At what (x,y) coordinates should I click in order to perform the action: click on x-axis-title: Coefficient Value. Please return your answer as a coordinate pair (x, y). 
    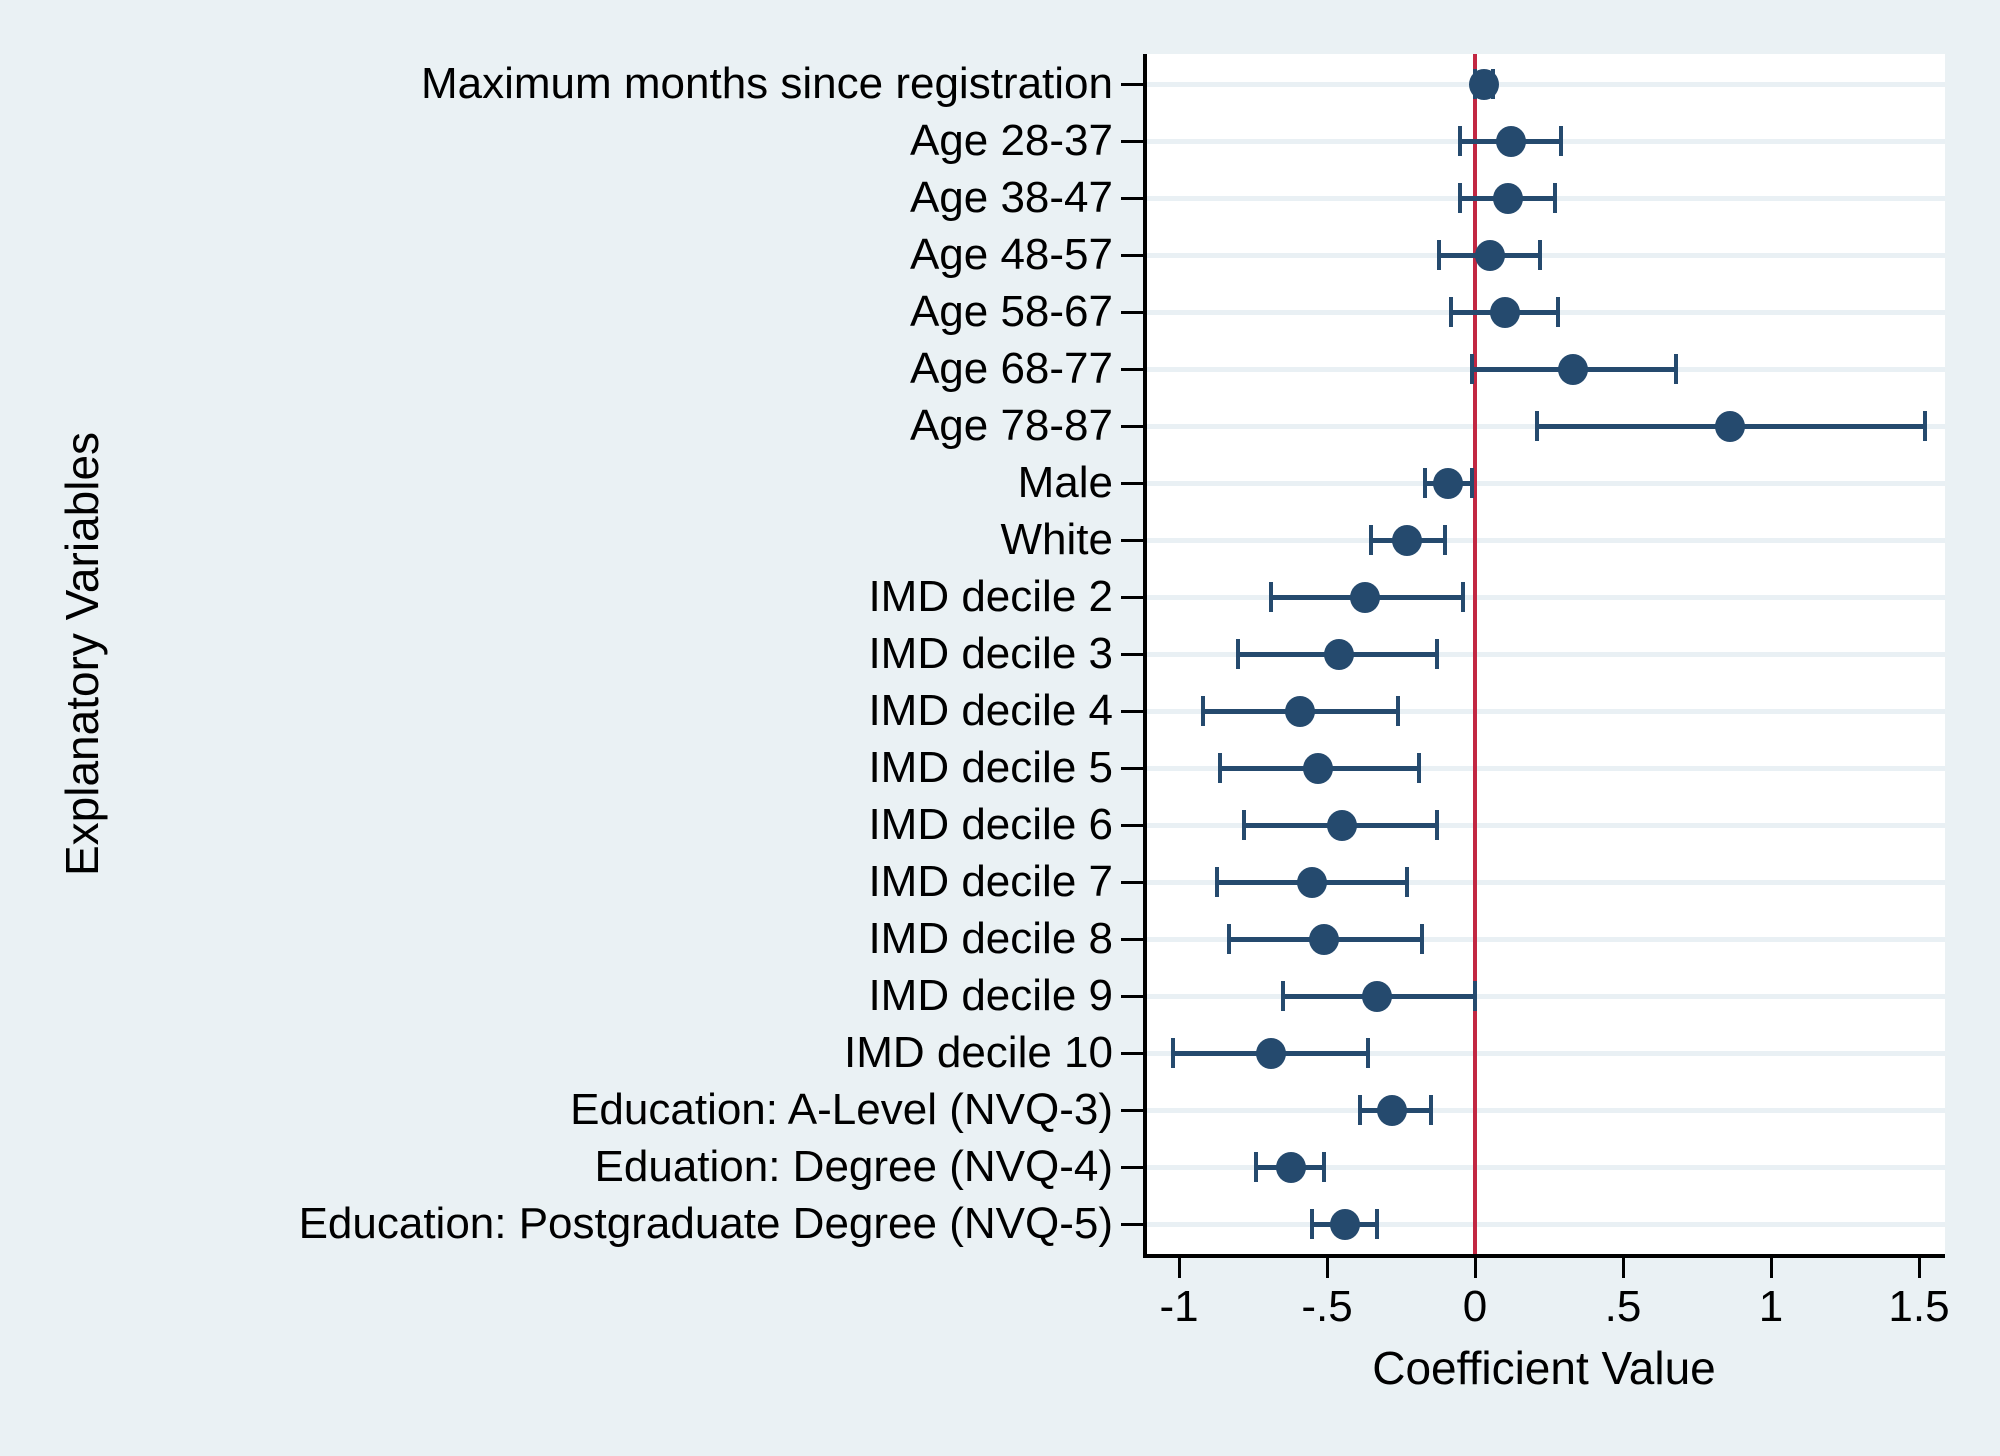
    Looking at the image, I should click on (1544, 1368).